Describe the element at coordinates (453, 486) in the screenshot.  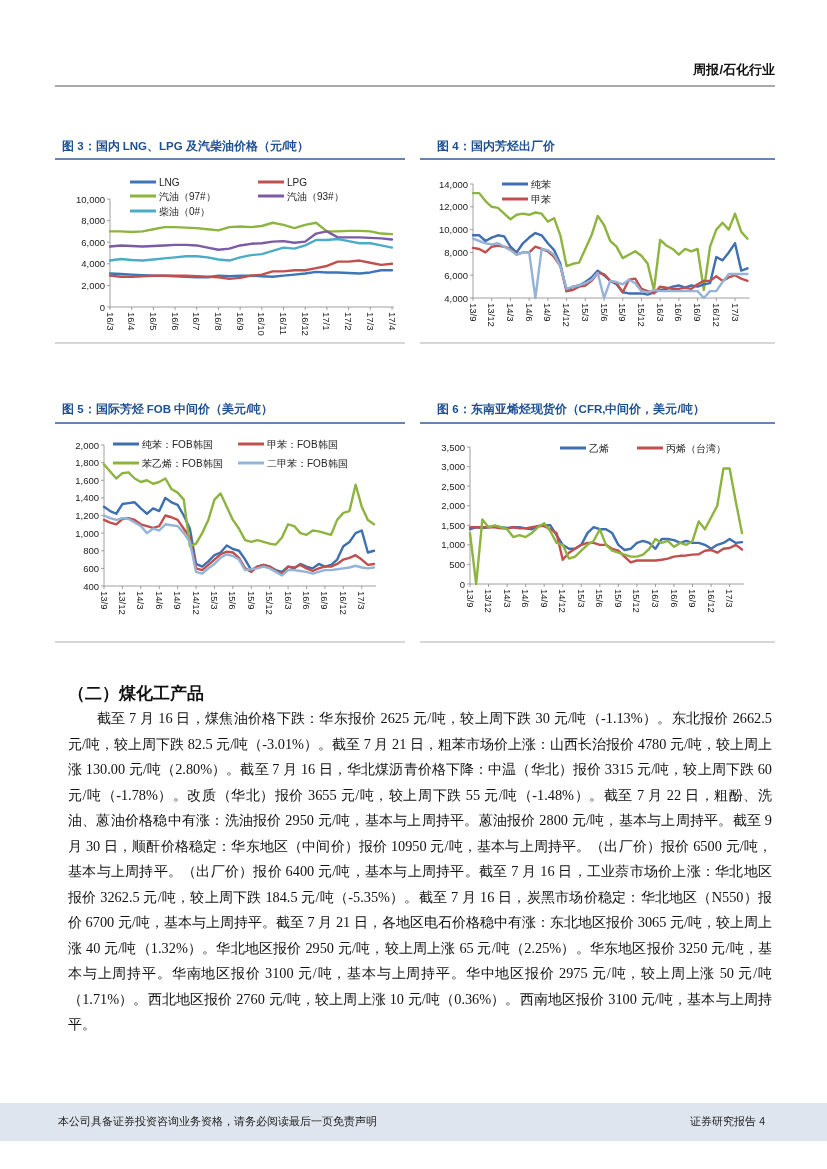
I see `y-tick-label: 2,500` at that location.